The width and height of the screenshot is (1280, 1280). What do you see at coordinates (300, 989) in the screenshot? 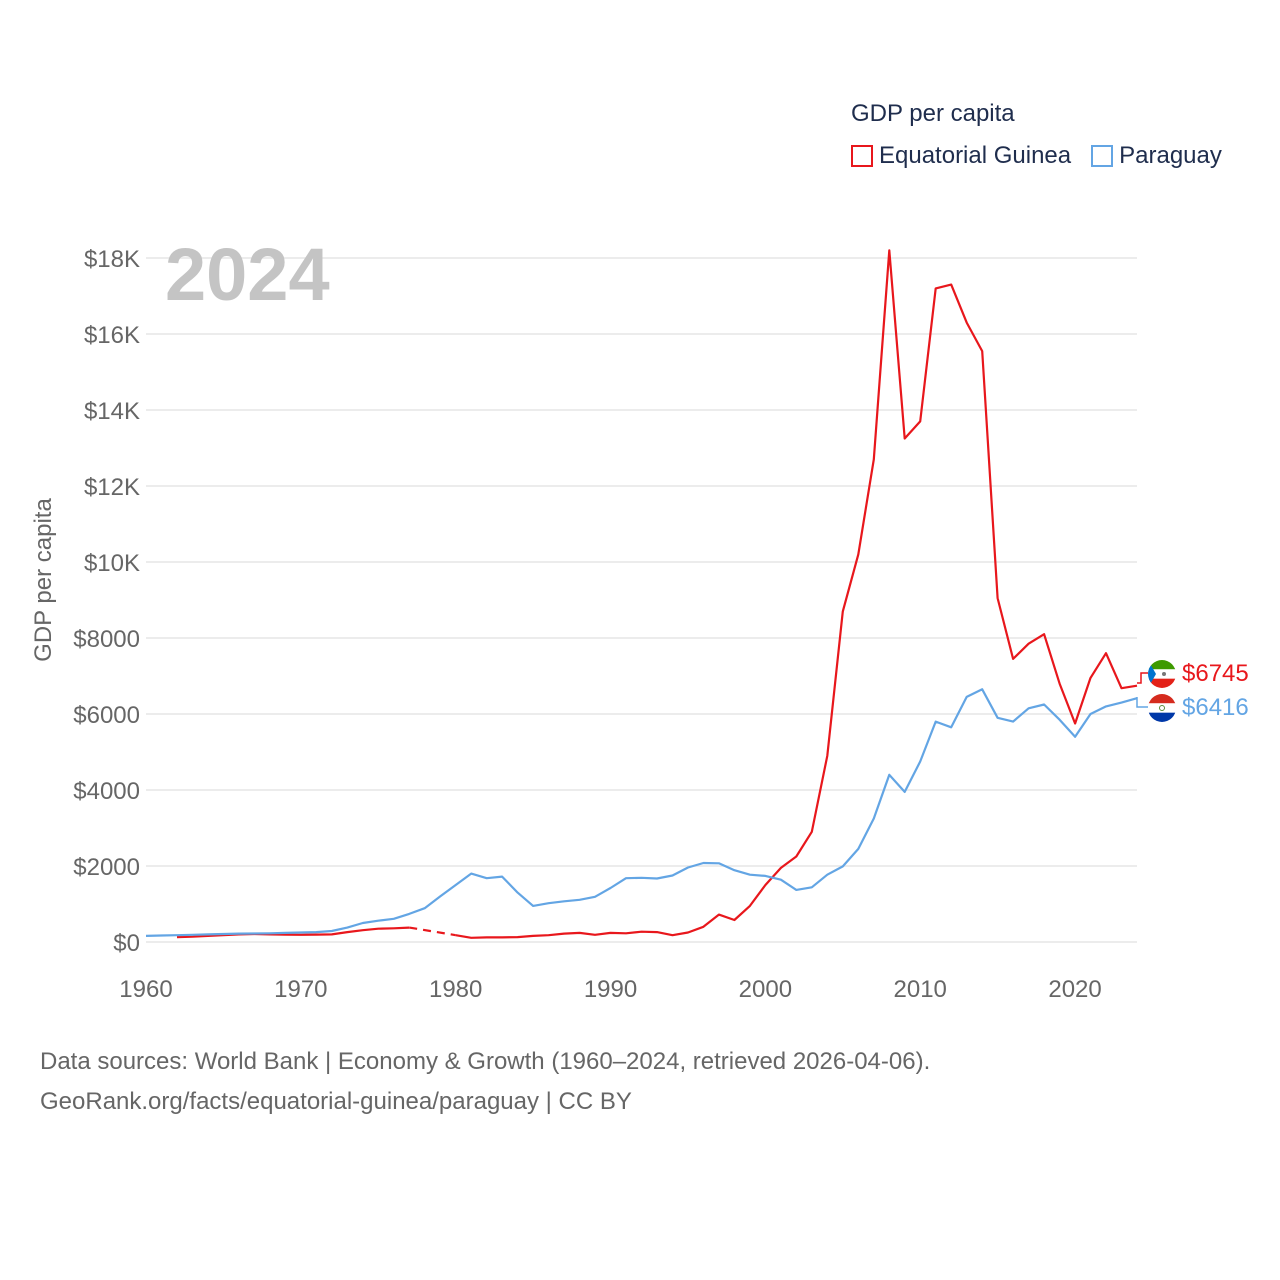
I see `x-tick-label: 1970` at bounding box center [300, 989].